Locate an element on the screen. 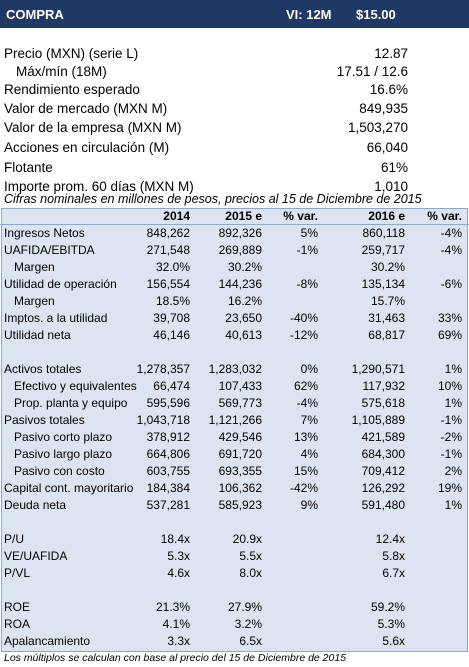 This screenshot has height=667, width=469. cell: -6% is located at coordinates (451, 284).